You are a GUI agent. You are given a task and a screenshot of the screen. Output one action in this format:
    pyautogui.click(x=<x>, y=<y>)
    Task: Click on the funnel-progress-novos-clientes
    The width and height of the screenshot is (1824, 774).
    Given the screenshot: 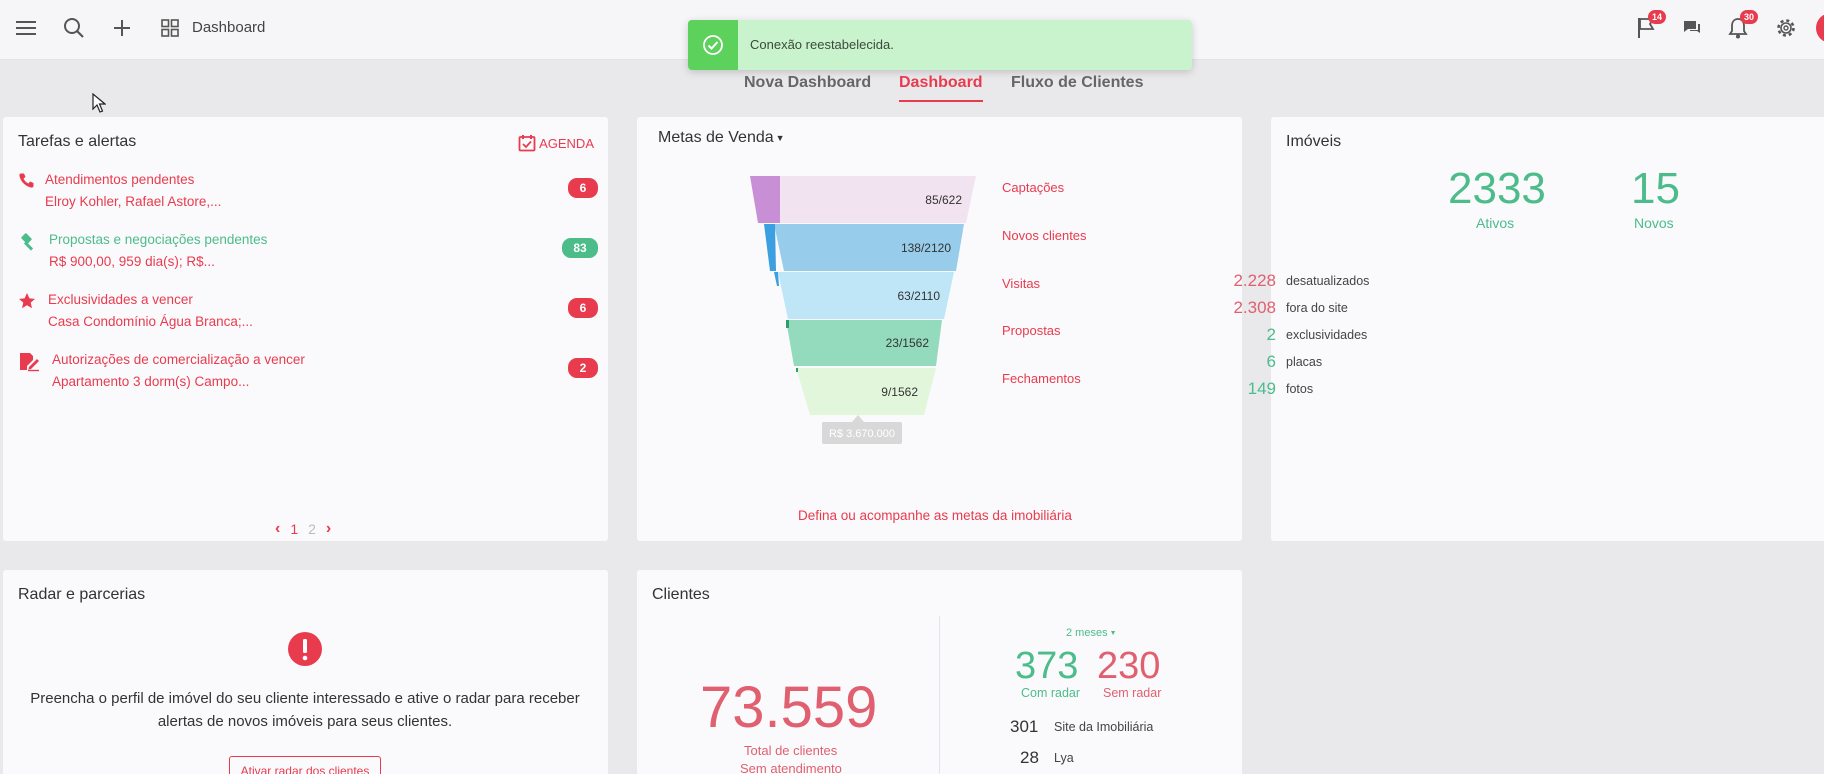 What is the action you would take?
    pyautogui.click(x=770, y=247)
    